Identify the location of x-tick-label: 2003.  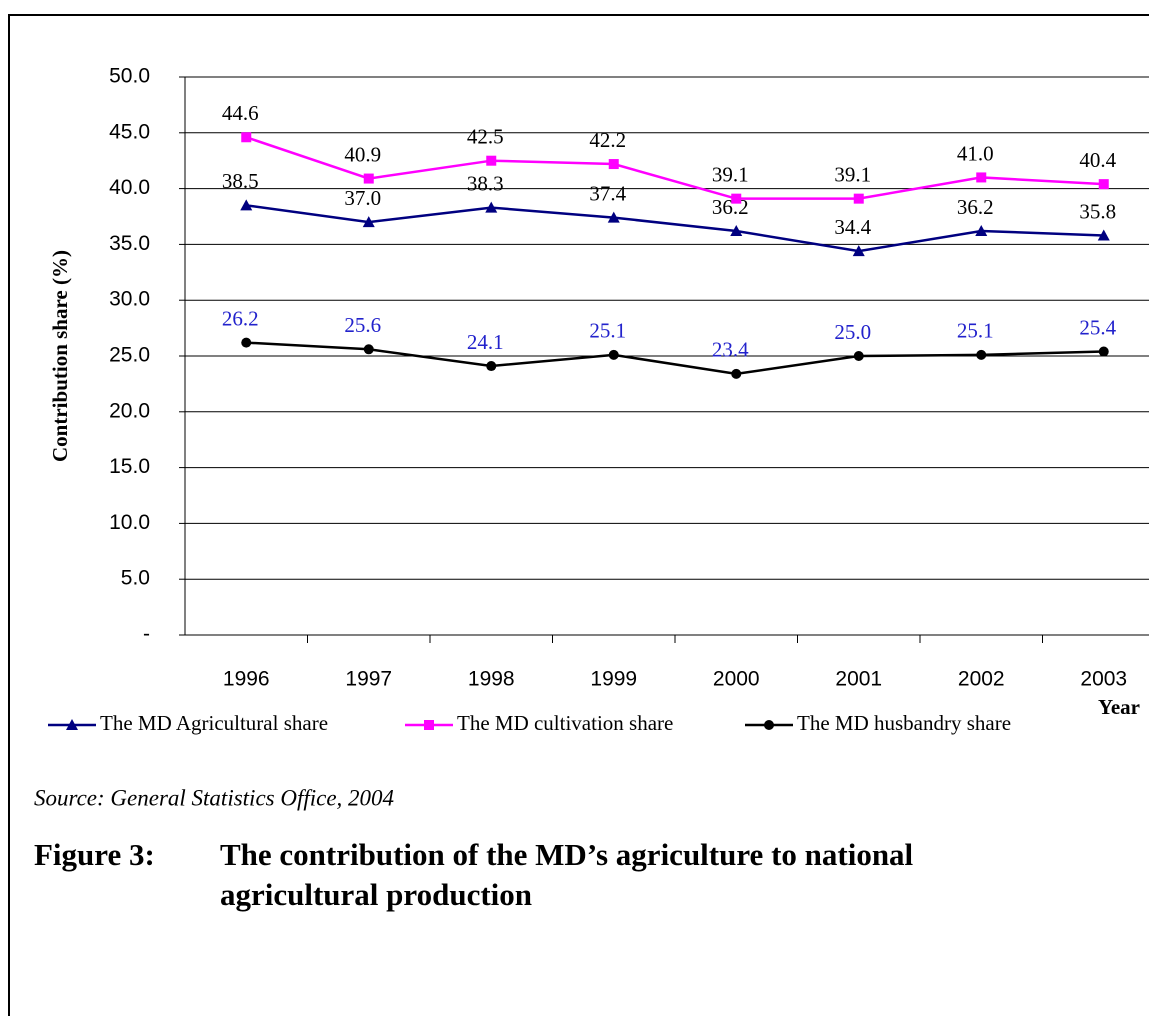
(1103, 679).